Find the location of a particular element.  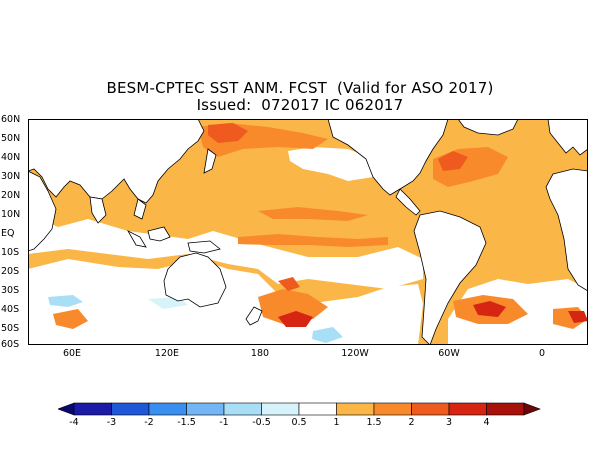

lat-label-10n: 10N is located at coordinates (11, 214).